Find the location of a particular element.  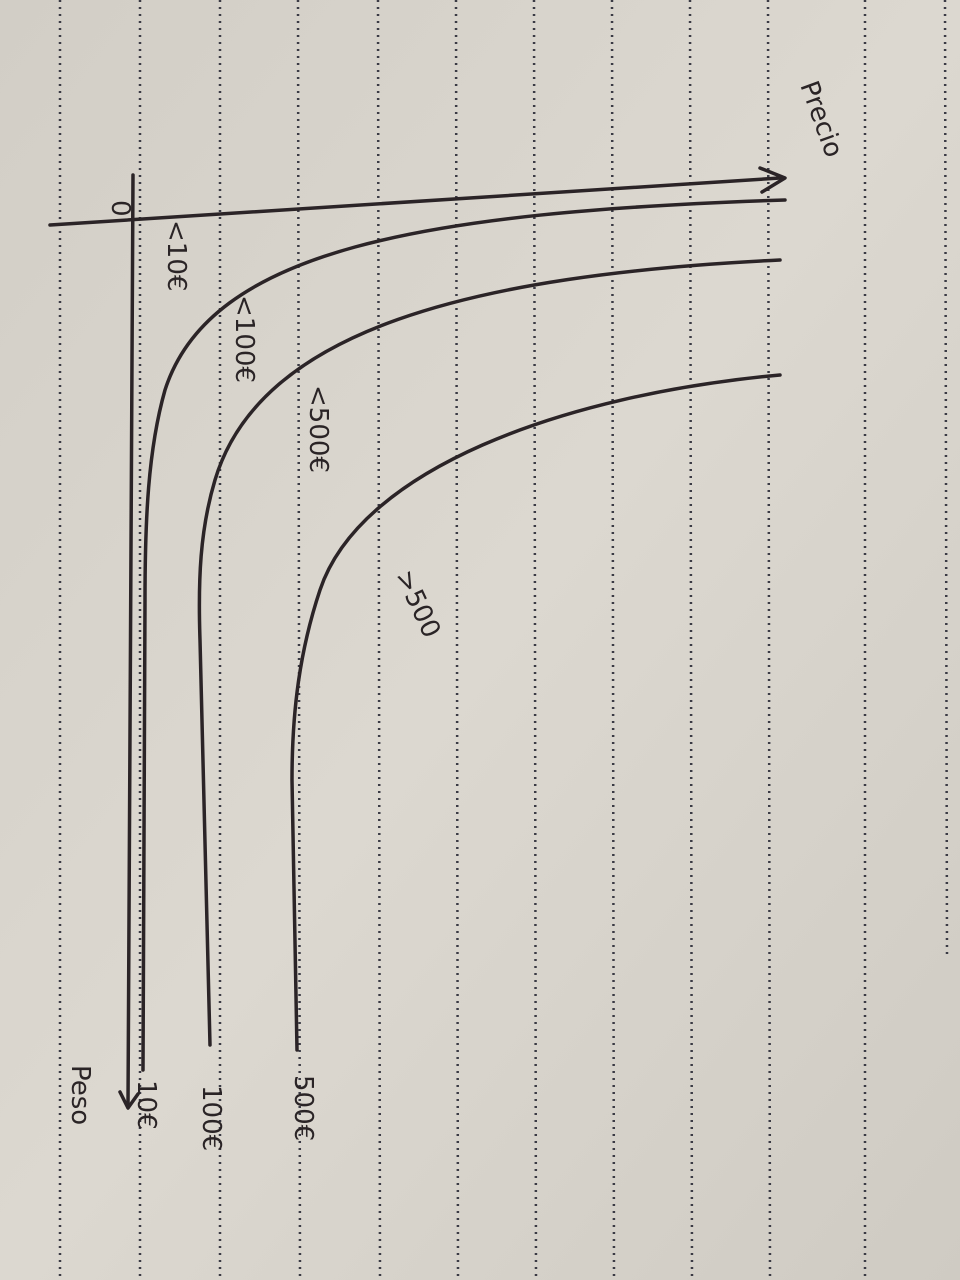

price-axis is located at coordinates (415, 201).